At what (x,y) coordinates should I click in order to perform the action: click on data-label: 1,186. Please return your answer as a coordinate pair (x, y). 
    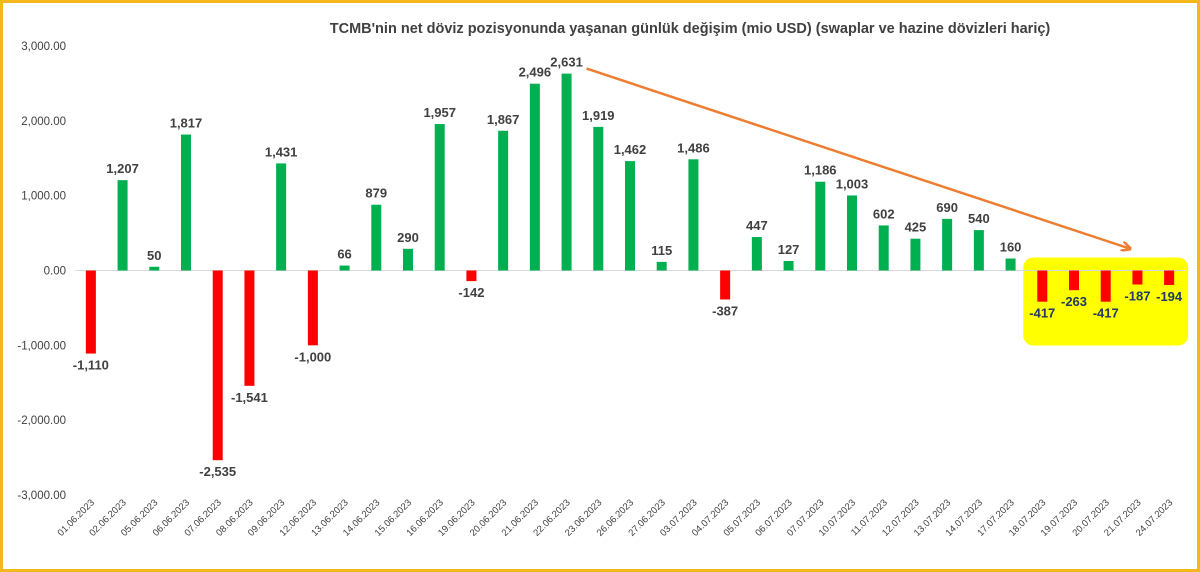
    Looking at the image, I should click on (820, 170).